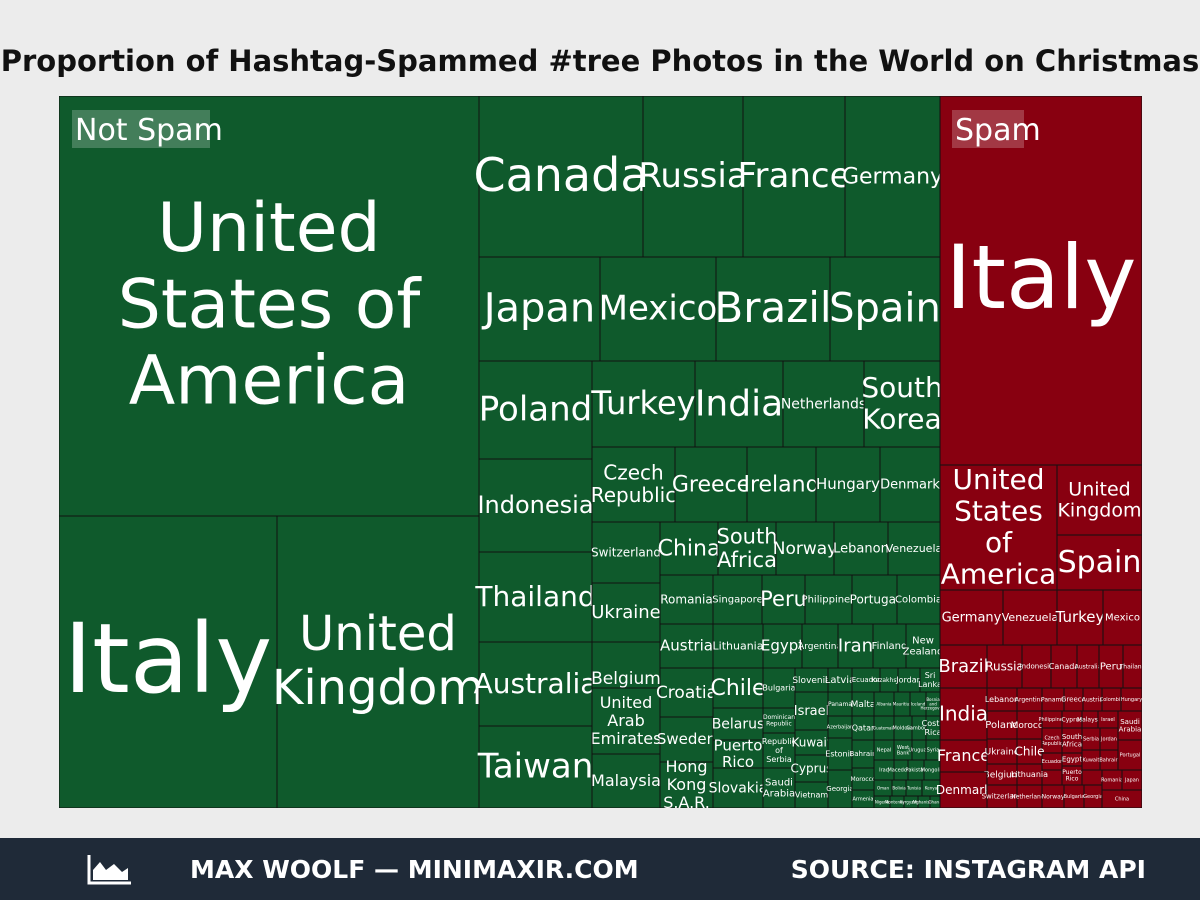  What do you see at coordinates (963, 790) in the screenshot?
I see `cell-label-spam-denmark: Denmark` at bounding box center [963, 790].